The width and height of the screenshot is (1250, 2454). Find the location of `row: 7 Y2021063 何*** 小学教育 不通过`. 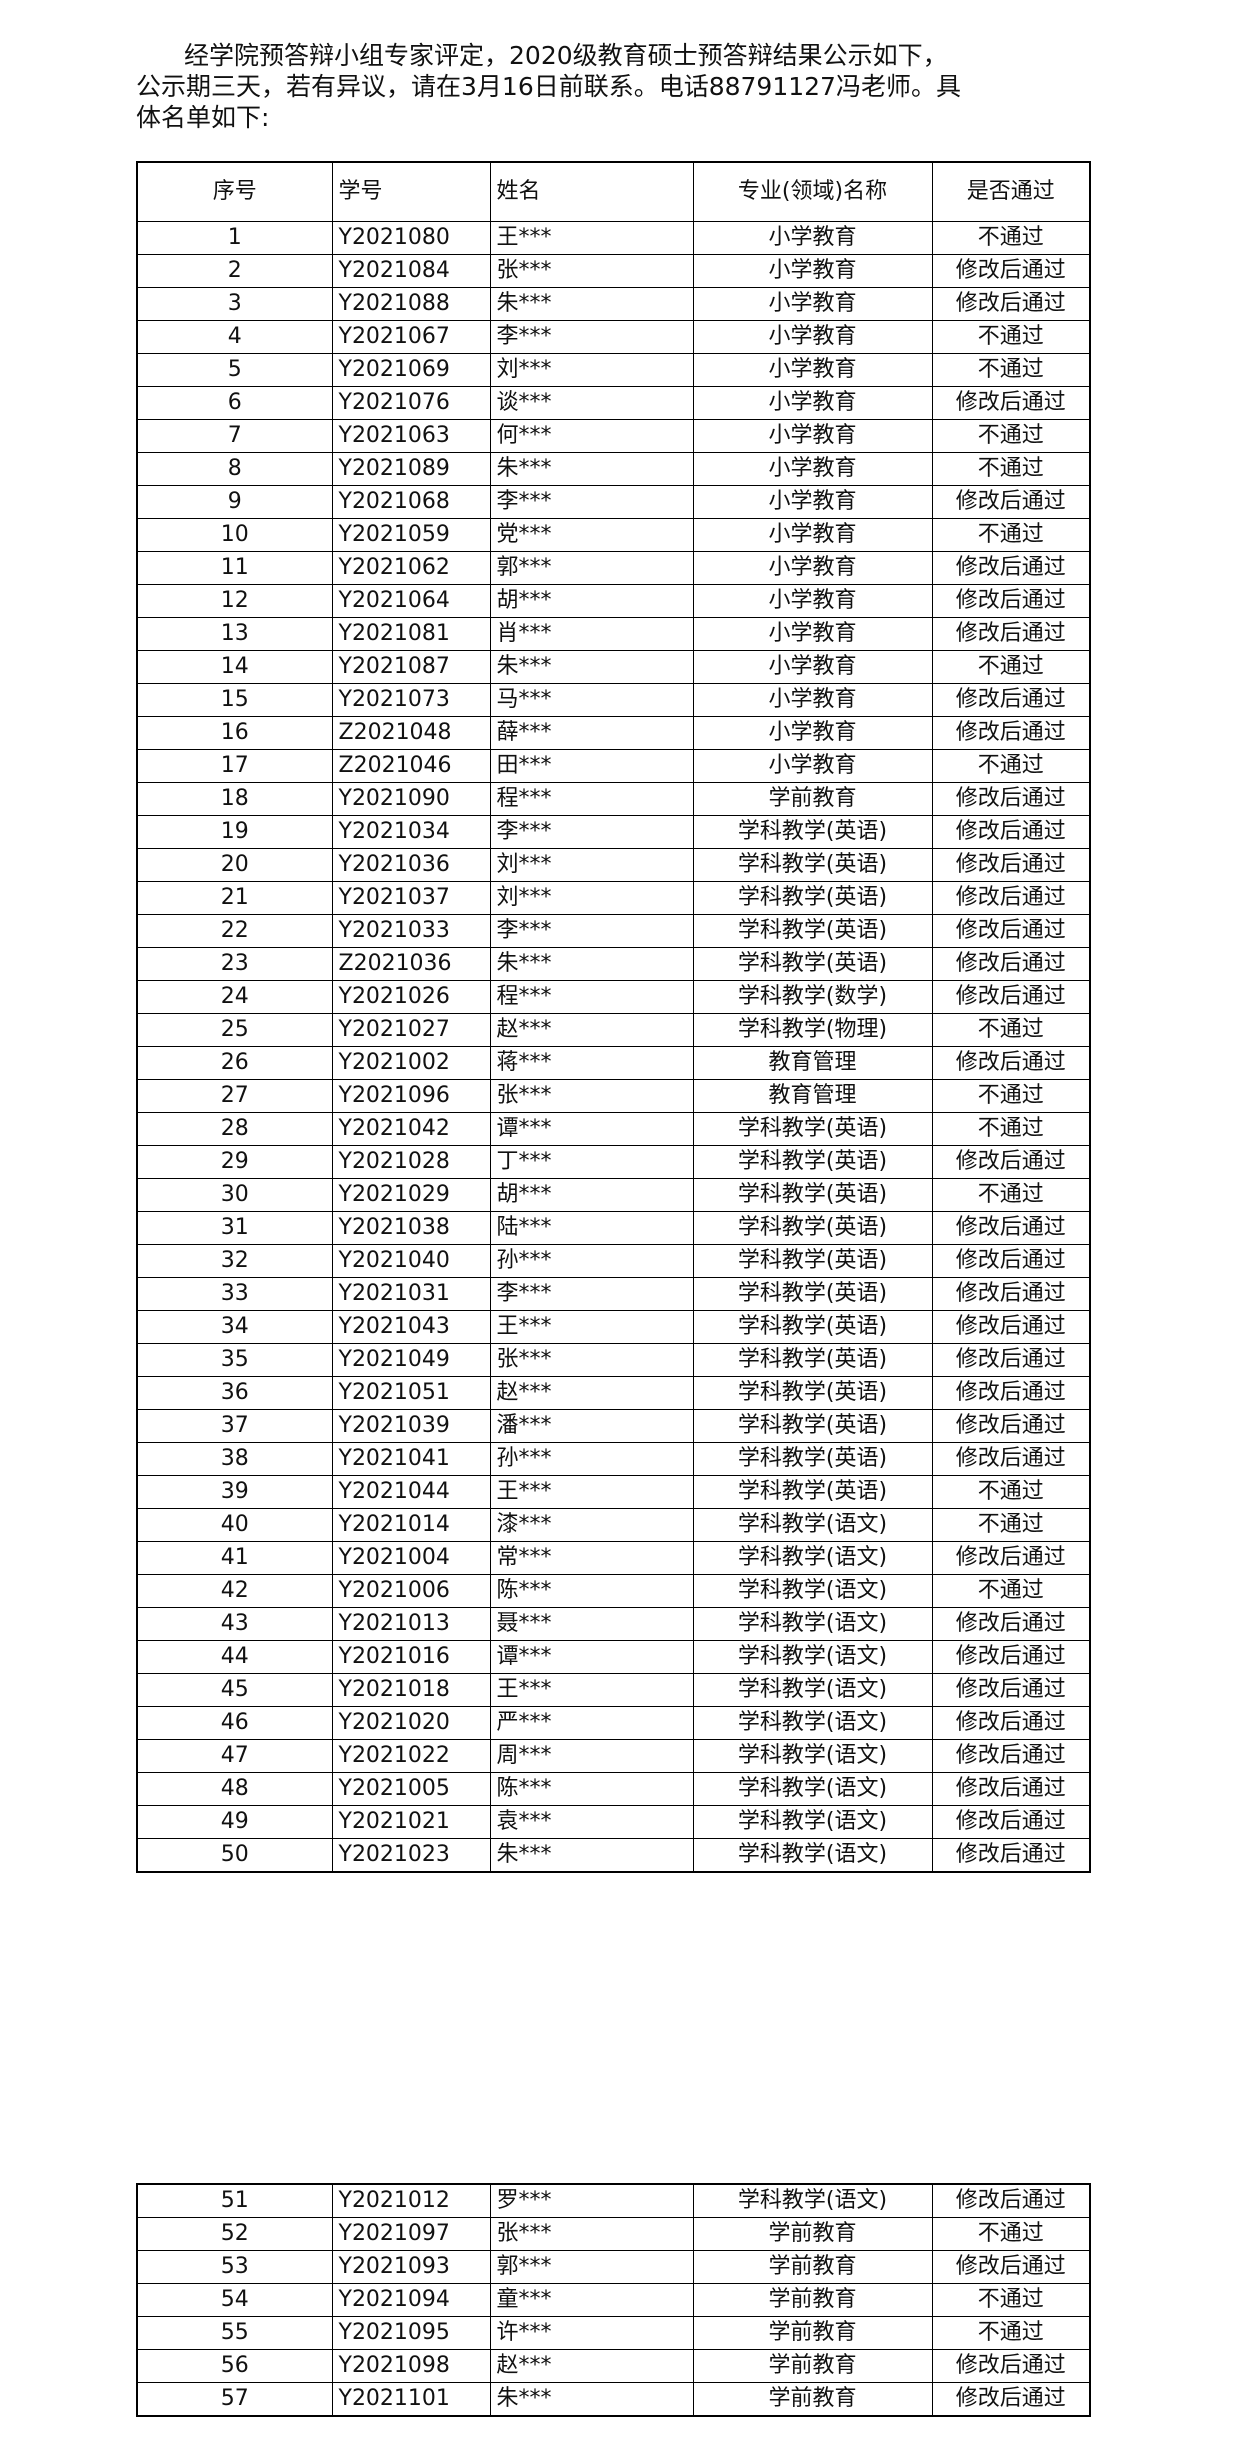

row: 7 Y2021063 何*** 小学教育 不通过 is located at coordinates (613, 436).